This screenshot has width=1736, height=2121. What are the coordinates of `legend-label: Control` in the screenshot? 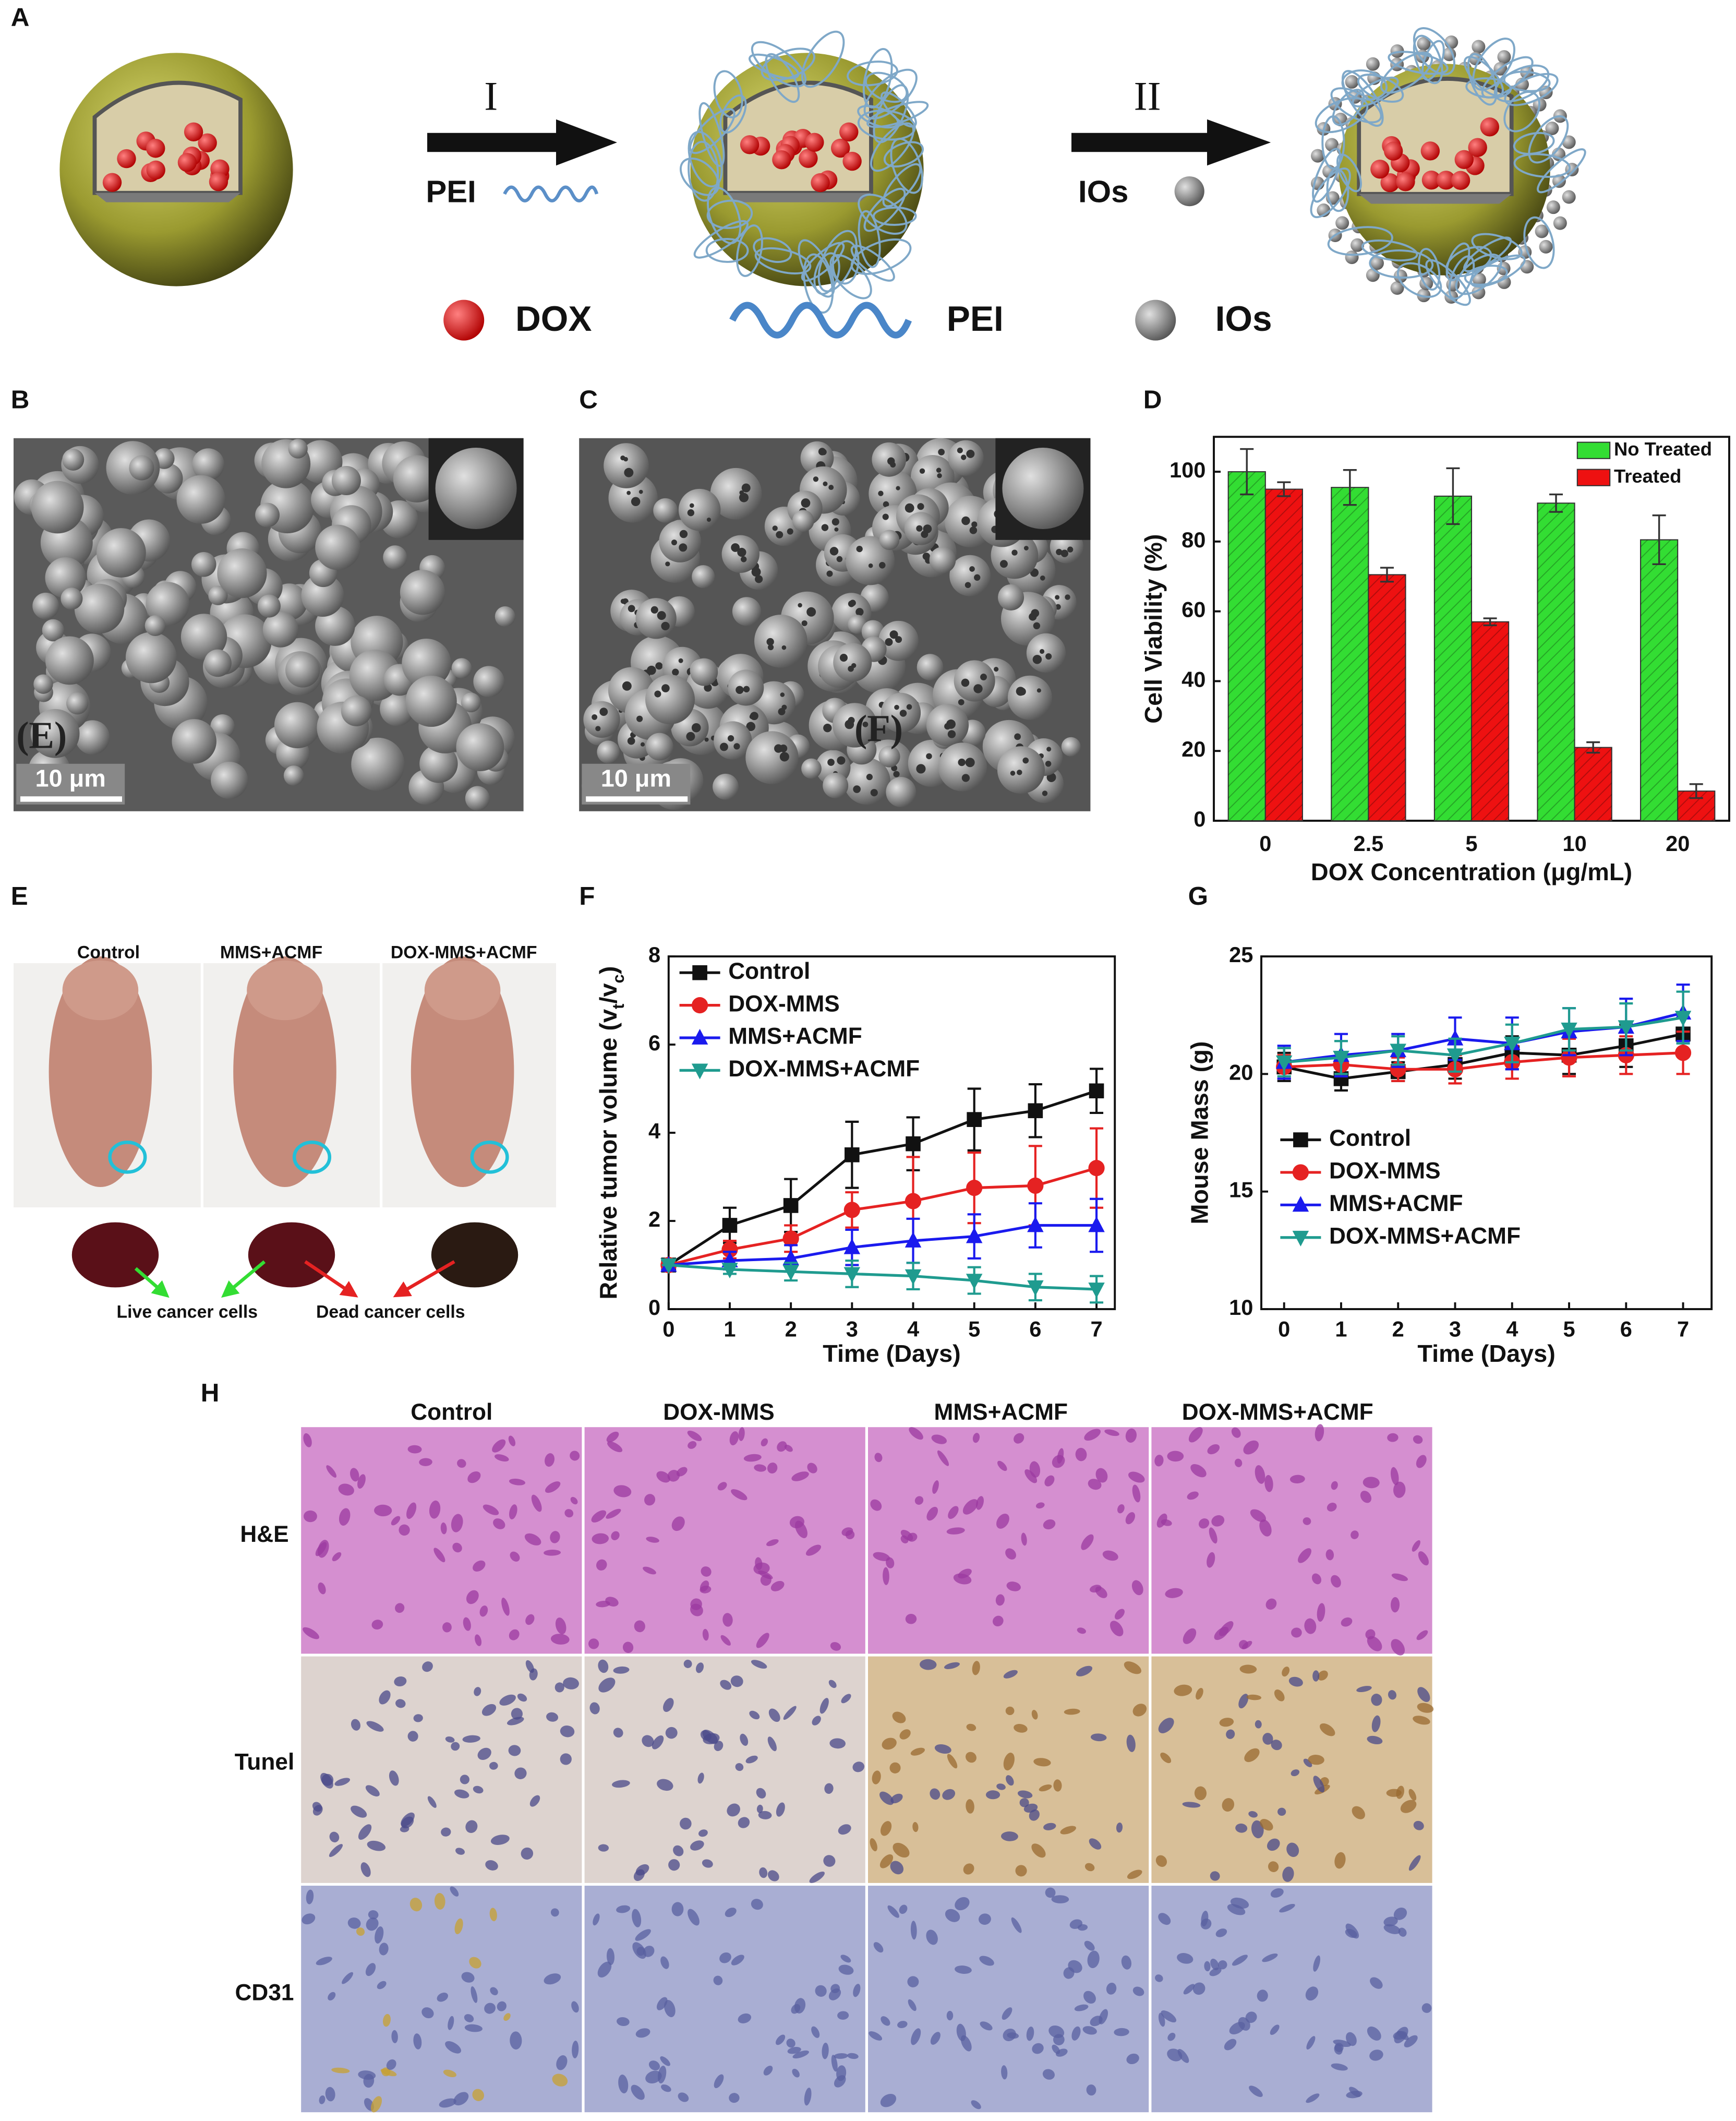 It's located at (1370, 1138).